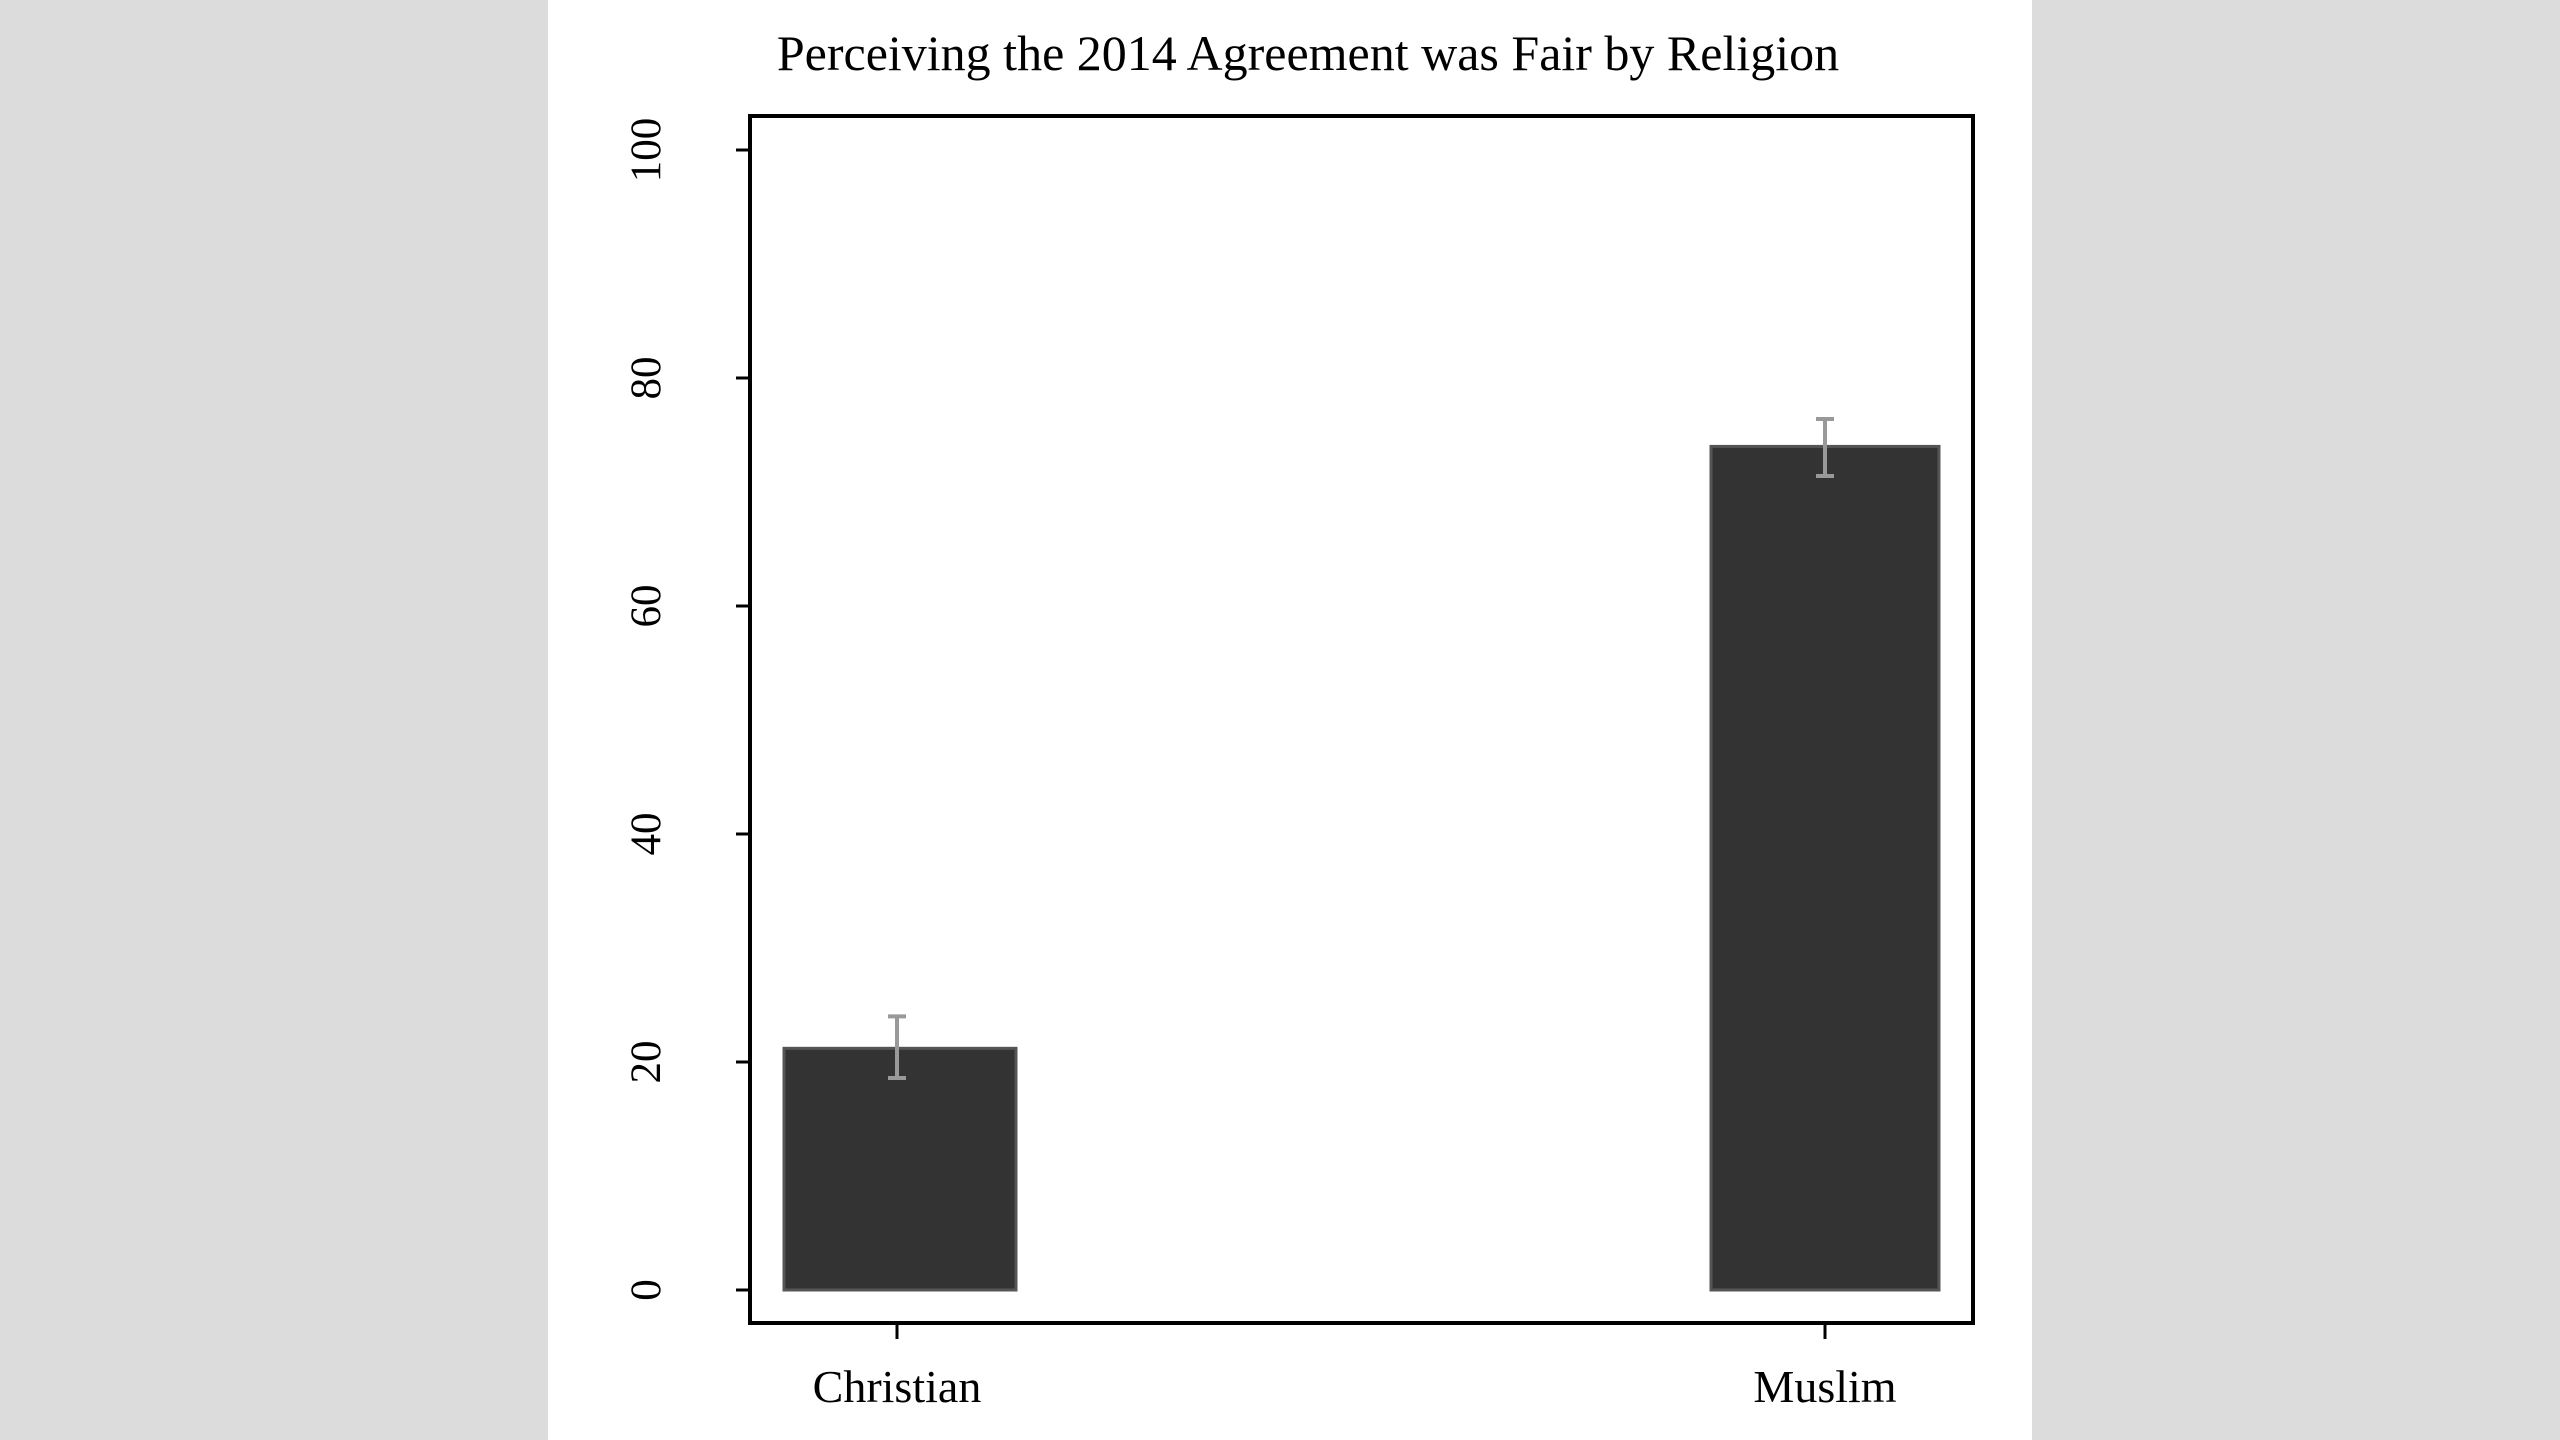  Describe the element at coordinates (646, 378) in the screenshot. I see `y-tick-label: 80` at that location.